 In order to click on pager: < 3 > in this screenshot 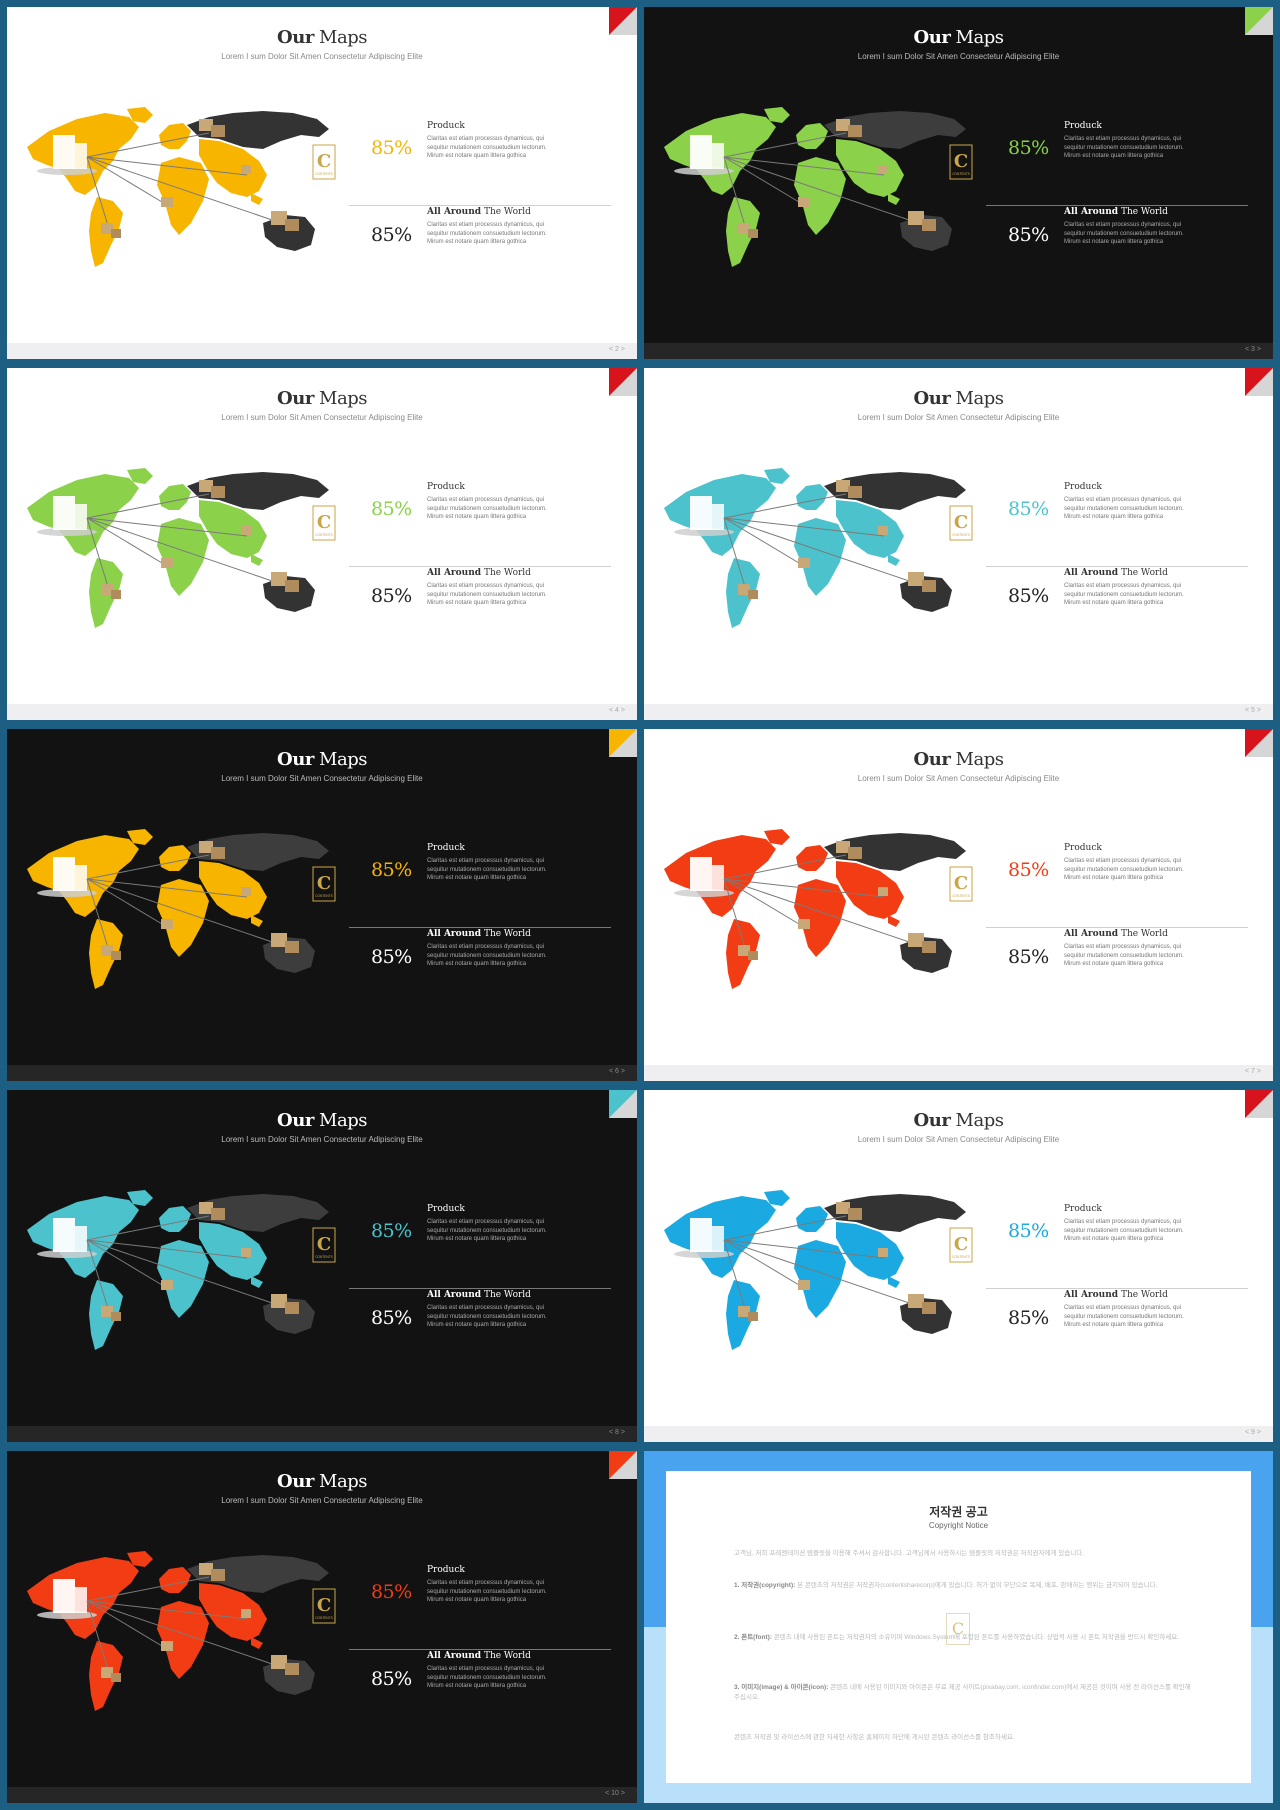, I will do `click(1253, 349)`.